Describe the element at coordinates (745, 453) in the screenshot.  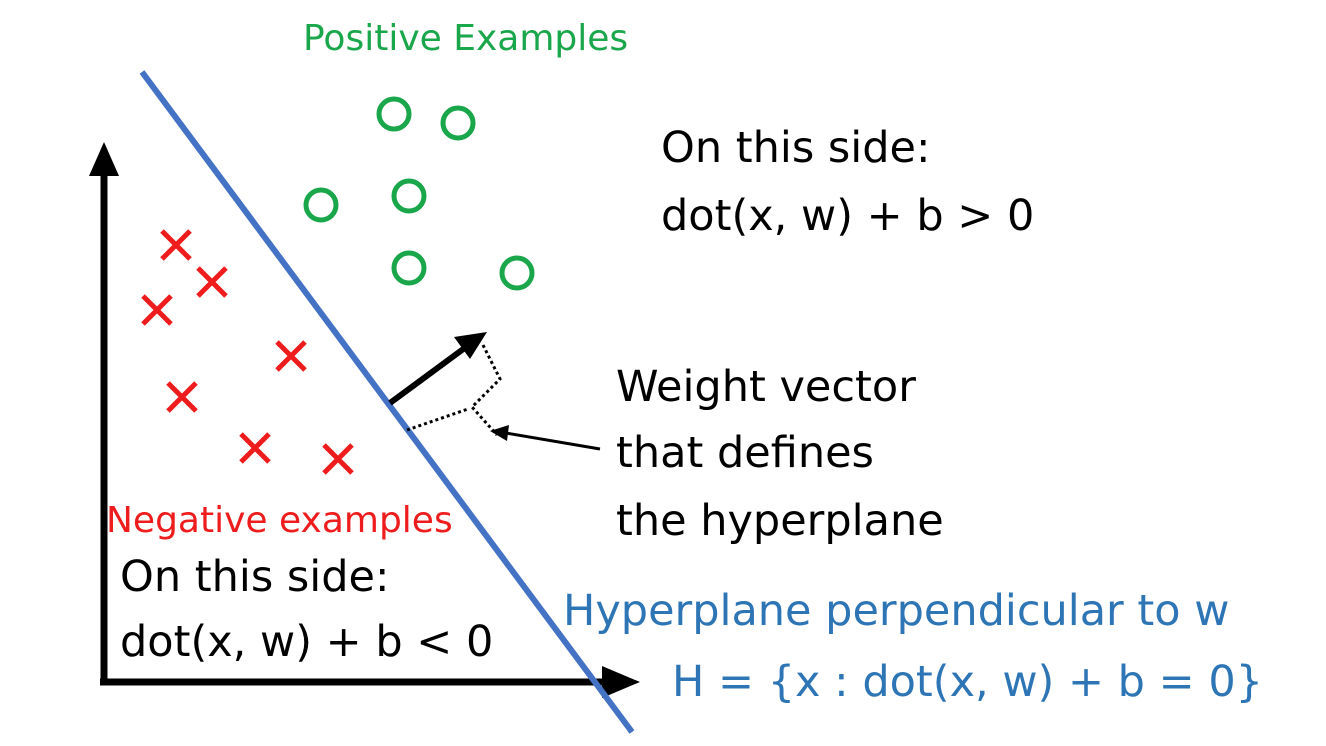
I see `weight-vector-line2: that defines` at that location.